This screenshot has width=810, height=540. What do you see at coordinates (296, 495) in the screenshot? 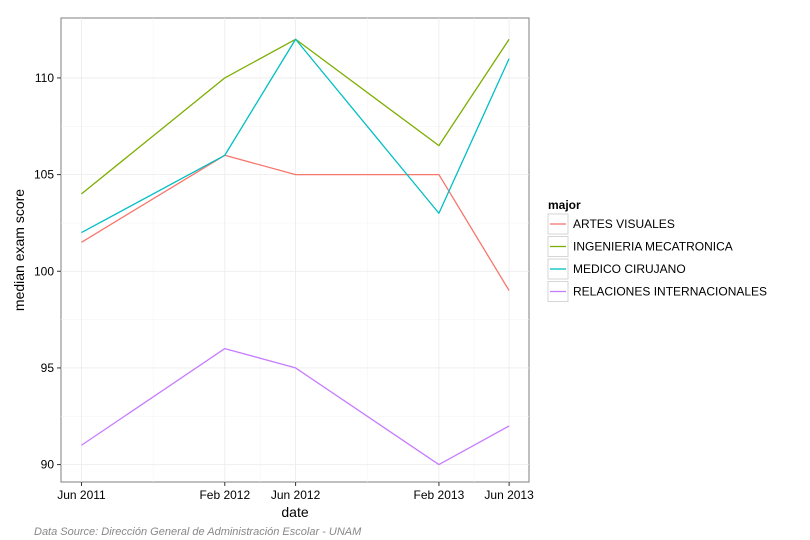
I see `x-tick-label: Jun 2012` at bounding box center [296, 495].